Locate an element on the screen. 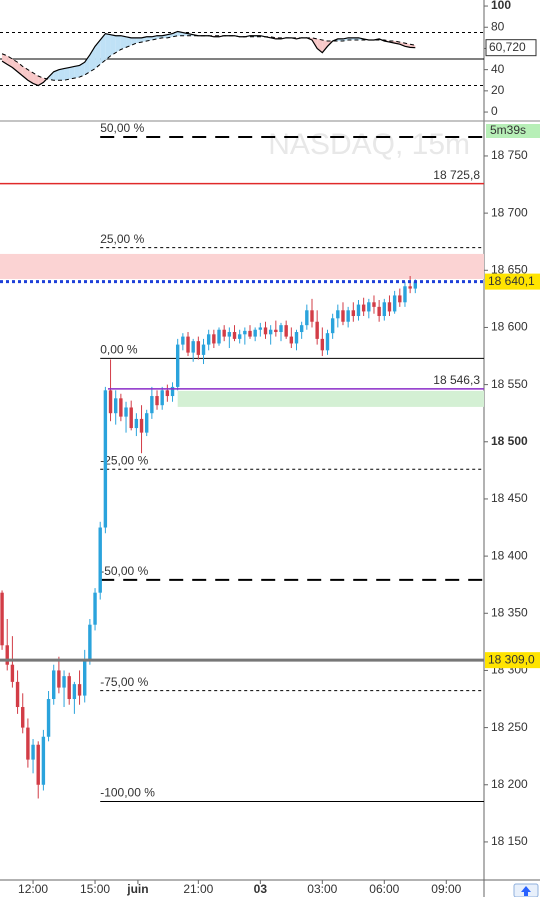 Image resolution: width=540 pixels, height=897 pixels. x-tick-label: 15:00 is located at coordinates (95, 889).